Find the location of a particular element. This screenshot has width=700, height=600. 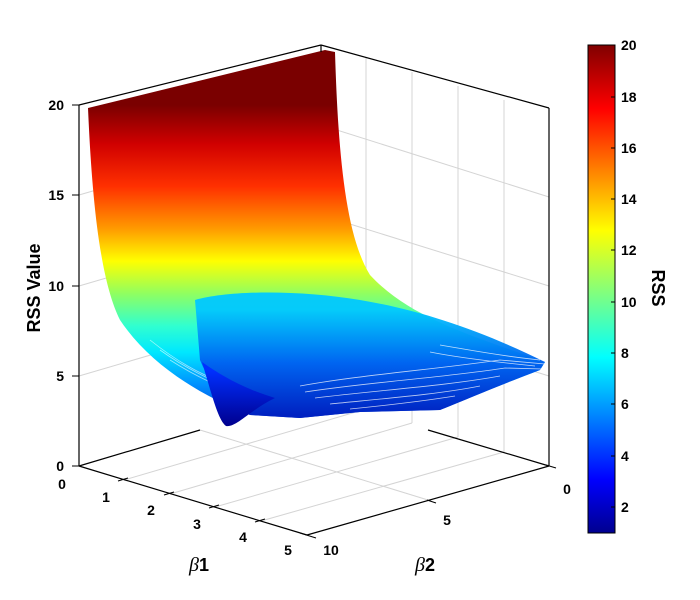

cb-tick-4: 4 is located at coordinates (625, 456).